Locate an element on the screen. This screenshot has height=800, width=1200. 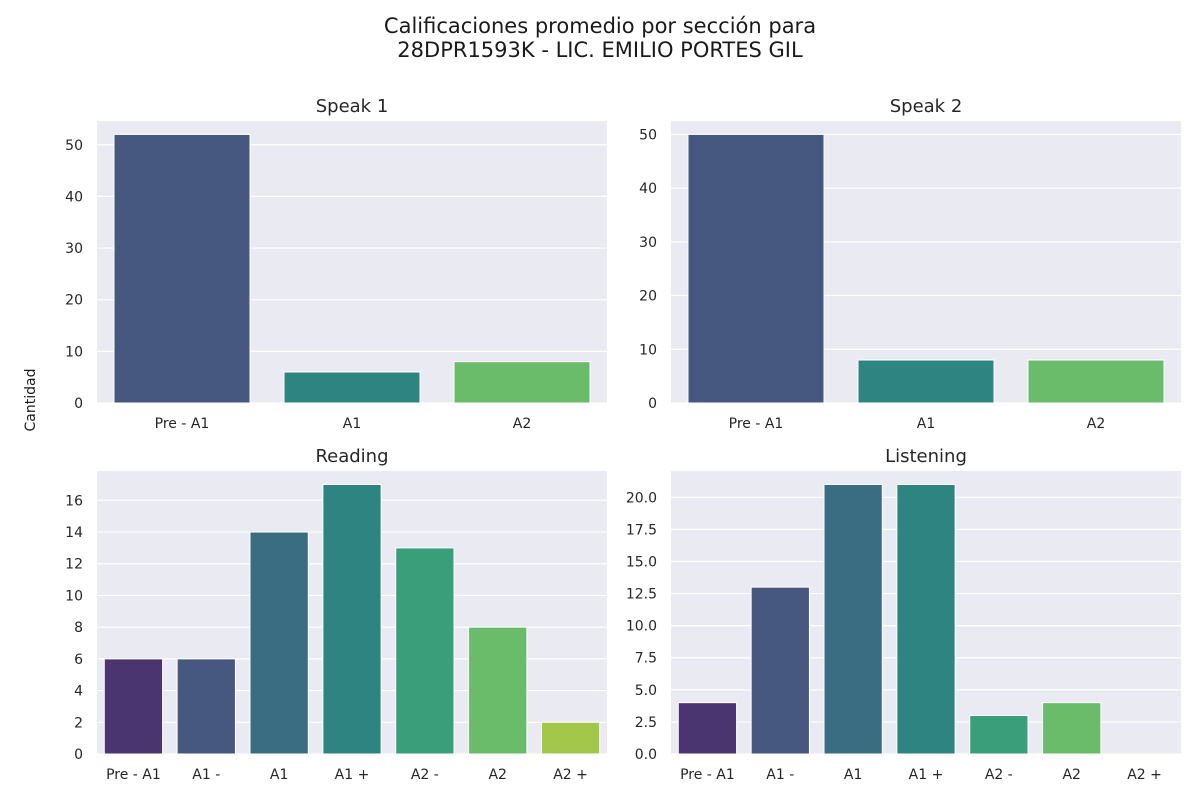
y-tick-label: 8 is located at coordinates (78, 628).